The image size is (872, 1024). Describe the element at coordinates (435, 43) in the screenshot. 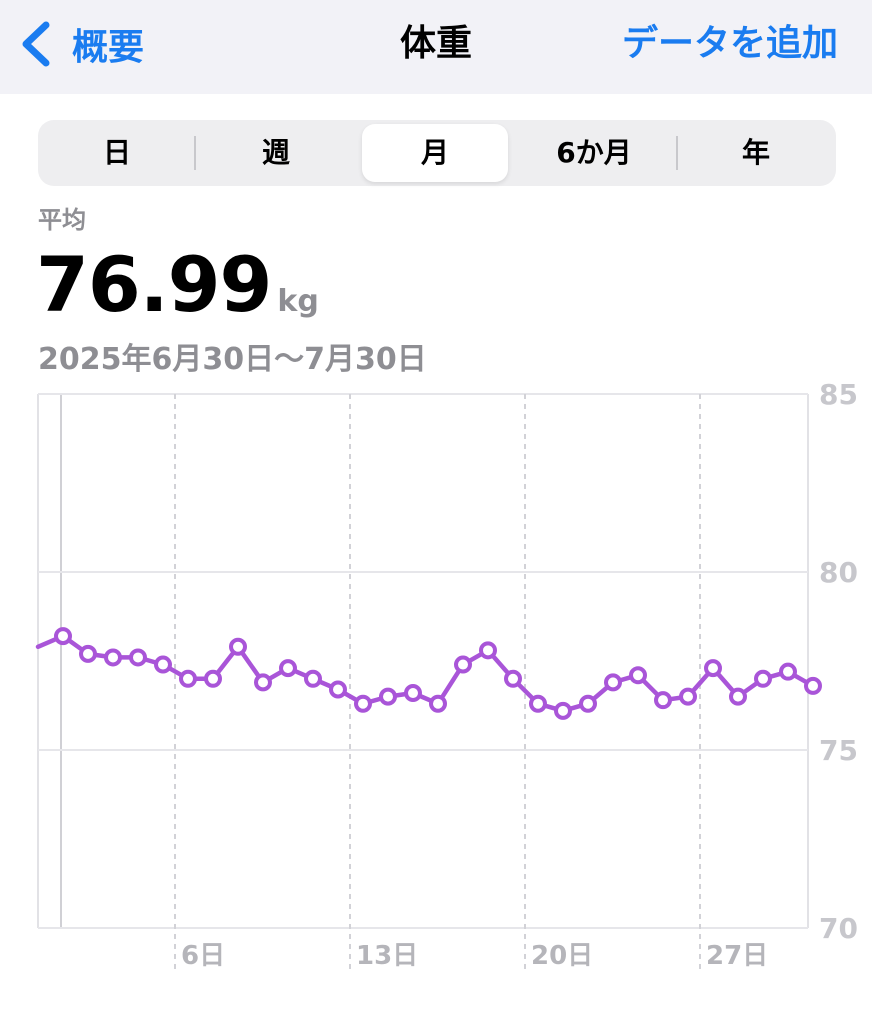

I see `page-title: 体重` at that location.